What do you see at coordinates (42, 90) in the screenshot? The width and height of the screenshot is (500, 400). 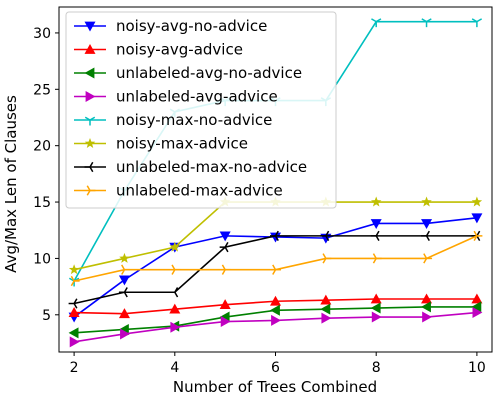 I see `y-tick-label: 25` at bounding box center [42, 90].